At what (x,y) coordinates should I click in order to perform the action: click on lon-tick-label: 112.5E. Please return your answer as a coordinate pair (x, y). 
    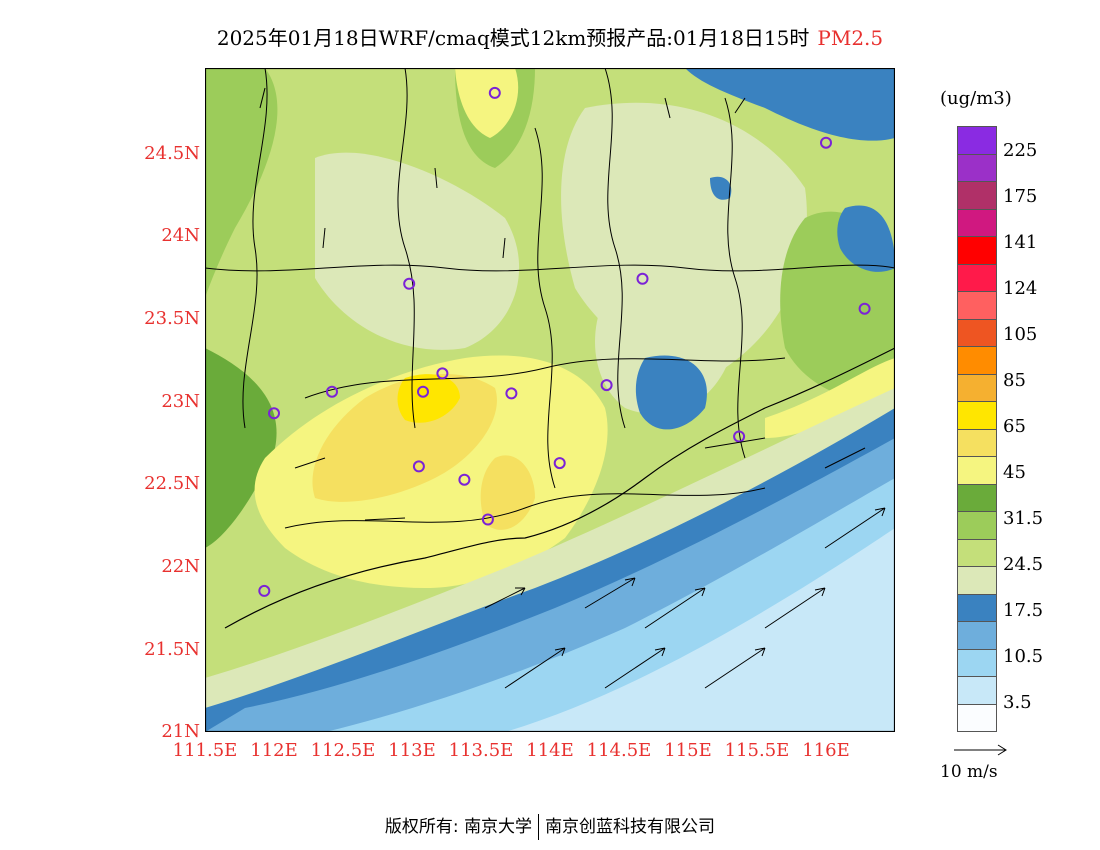
    Looking at the image, I should click on (343, 750).